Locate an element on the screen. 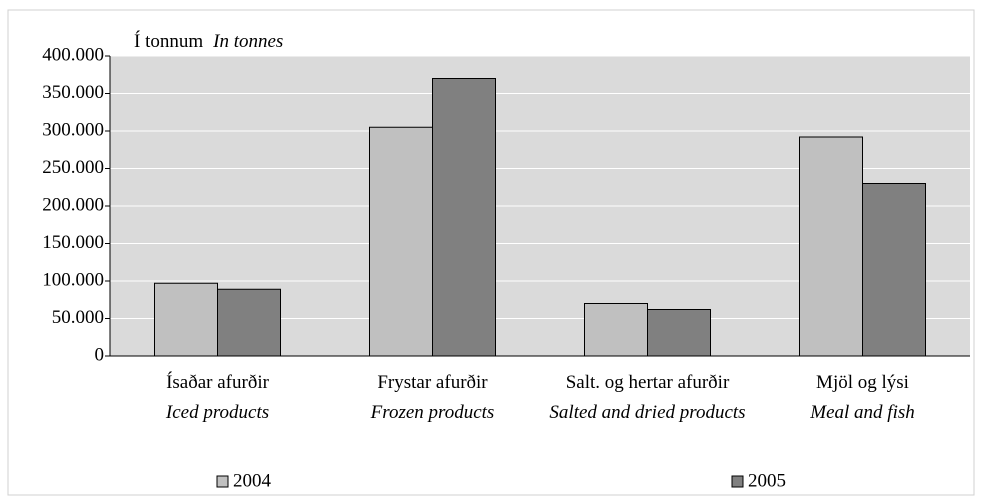  y-tick-label: 350.000 is located at coordinates (73, 92).